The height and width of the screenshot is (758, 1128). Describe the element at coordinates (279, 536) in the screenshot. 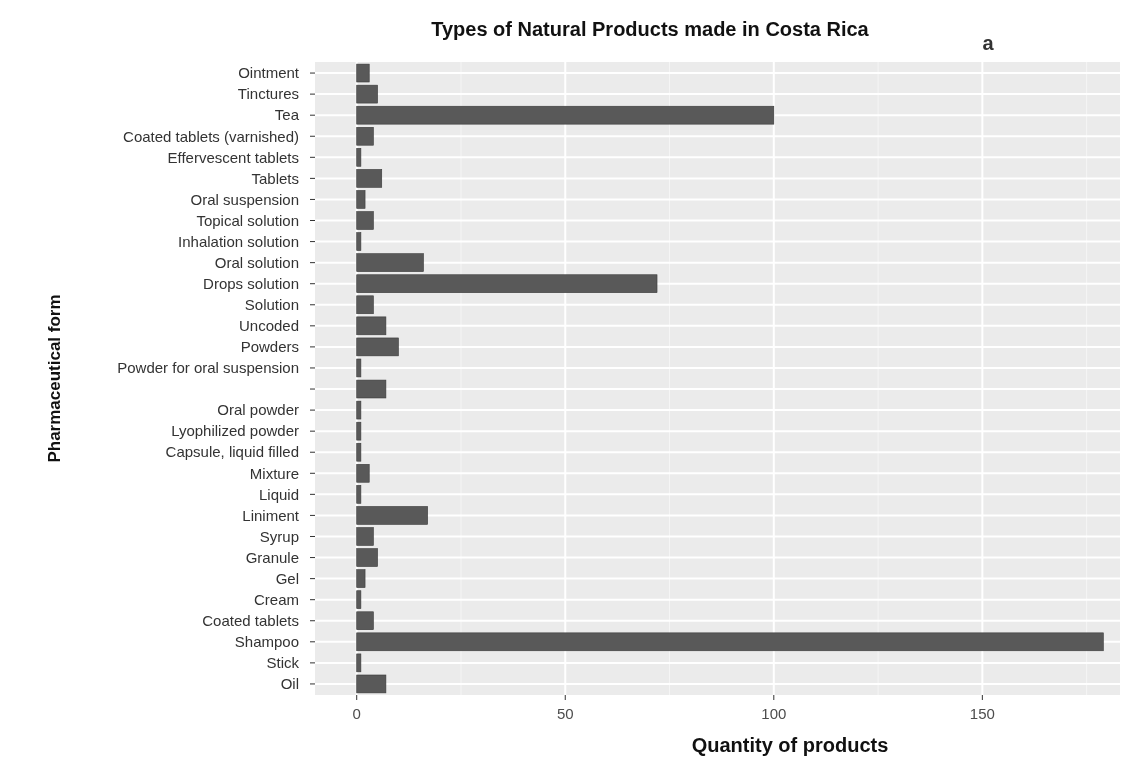

I see `y-tick-label: Syrup` at that location.